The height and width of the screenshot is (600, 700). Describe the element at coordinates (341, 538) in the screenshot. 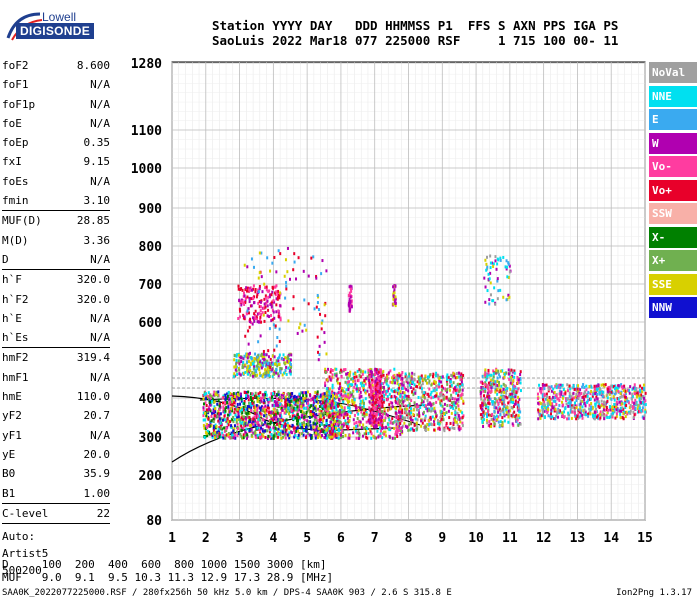

I see `x-tick-label: 6` at that location.